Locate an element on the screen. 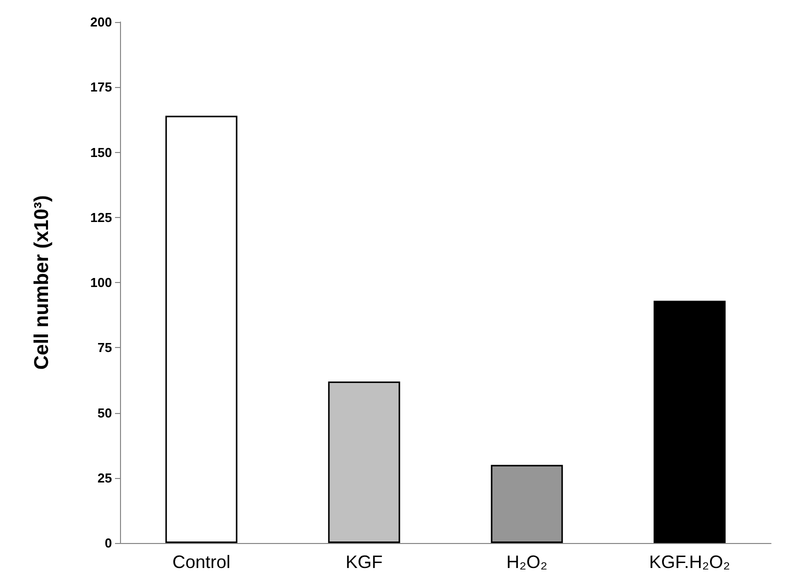 This screenshot has height=583, width=791. y-tick-label: 50 is located at coordinates (105, 412).